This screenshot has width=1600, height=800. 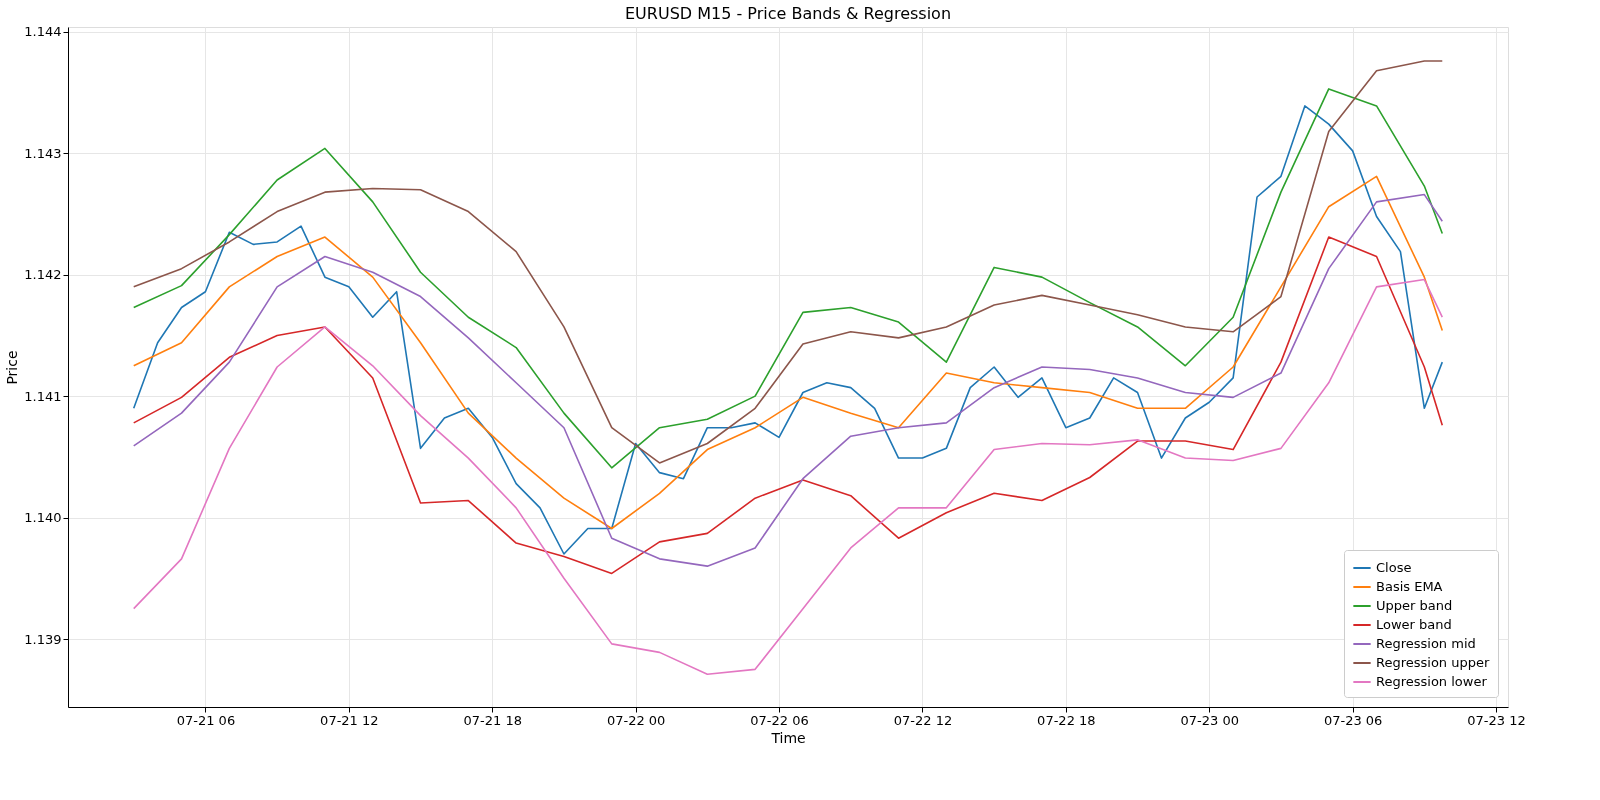 I want to click on legend-label: Regression lower, so click(x=1432, y=681).